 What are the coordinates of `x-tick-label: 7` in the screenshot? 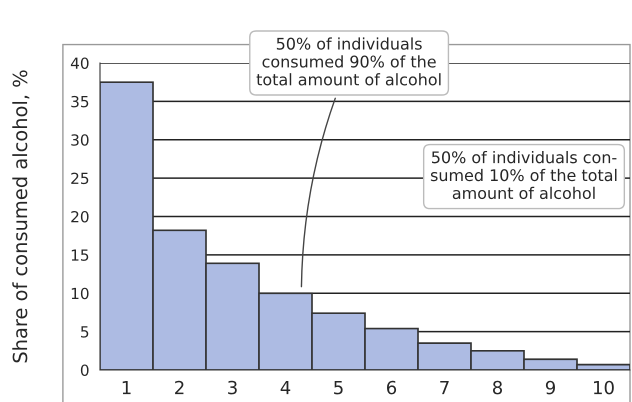 It's located at (444, 387).